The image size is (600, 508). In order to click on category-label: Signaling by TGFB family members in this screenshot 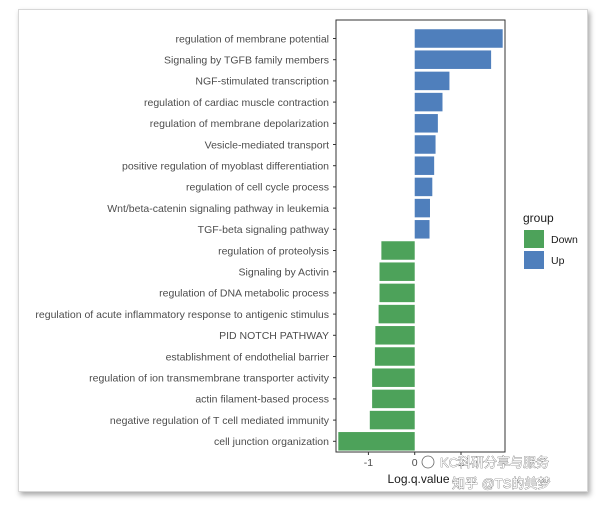, I will do `click(246, 61)`.